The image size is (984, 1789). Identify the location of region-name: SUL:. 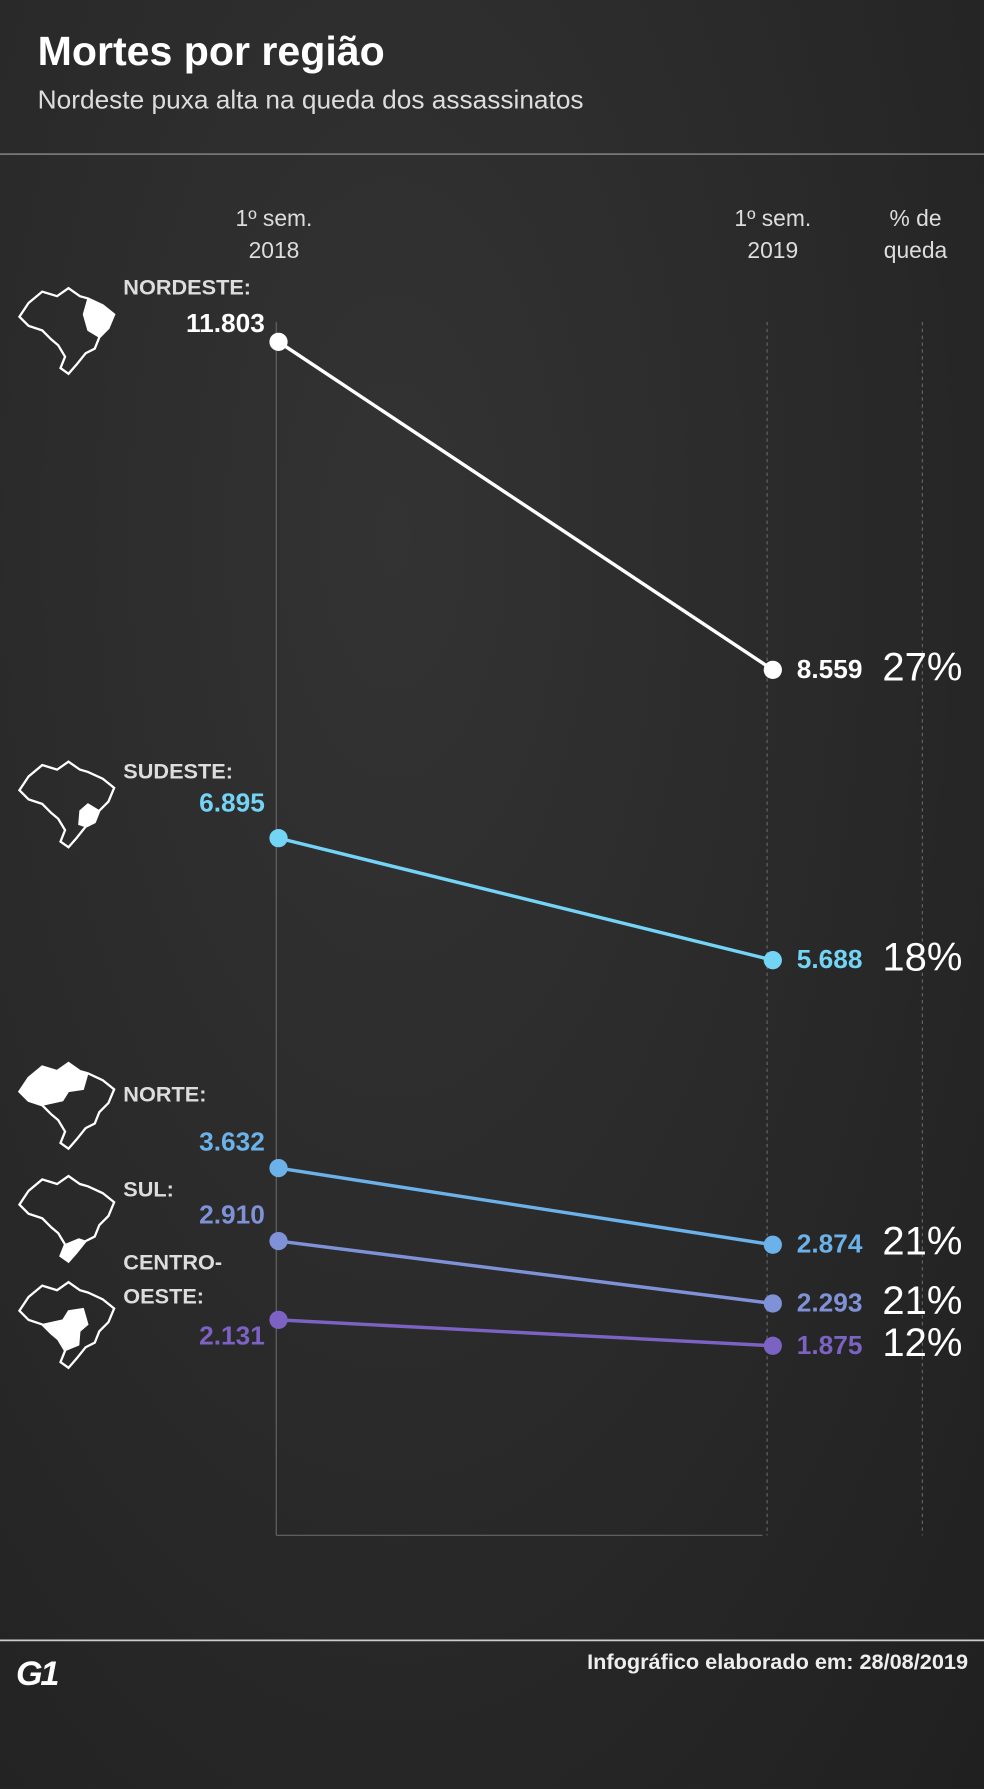
(148, 1190).